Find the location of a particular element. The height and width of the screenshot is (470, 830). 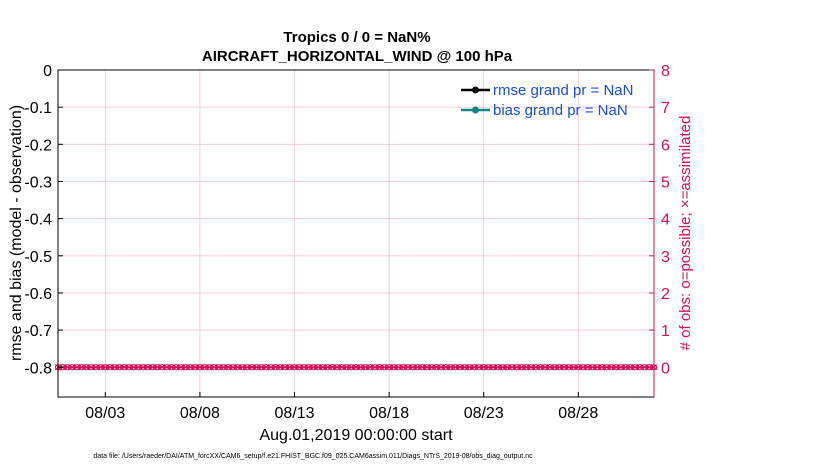

left-tick-label: -0.5 is located at coordinates (38, 257).